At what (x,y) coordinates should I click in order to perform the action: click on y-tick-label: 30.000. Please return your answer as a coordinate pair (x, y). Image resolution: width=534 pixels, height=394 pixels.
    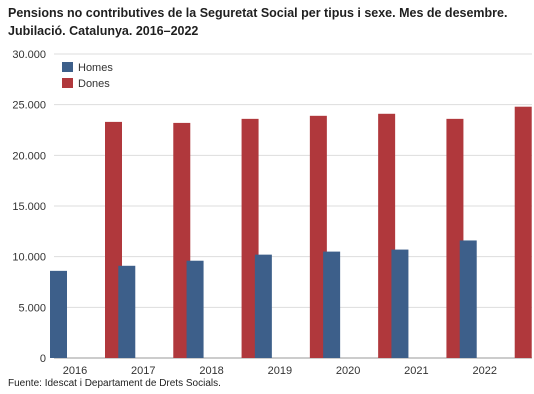
    Looking at the image, I should click on (29, 55).